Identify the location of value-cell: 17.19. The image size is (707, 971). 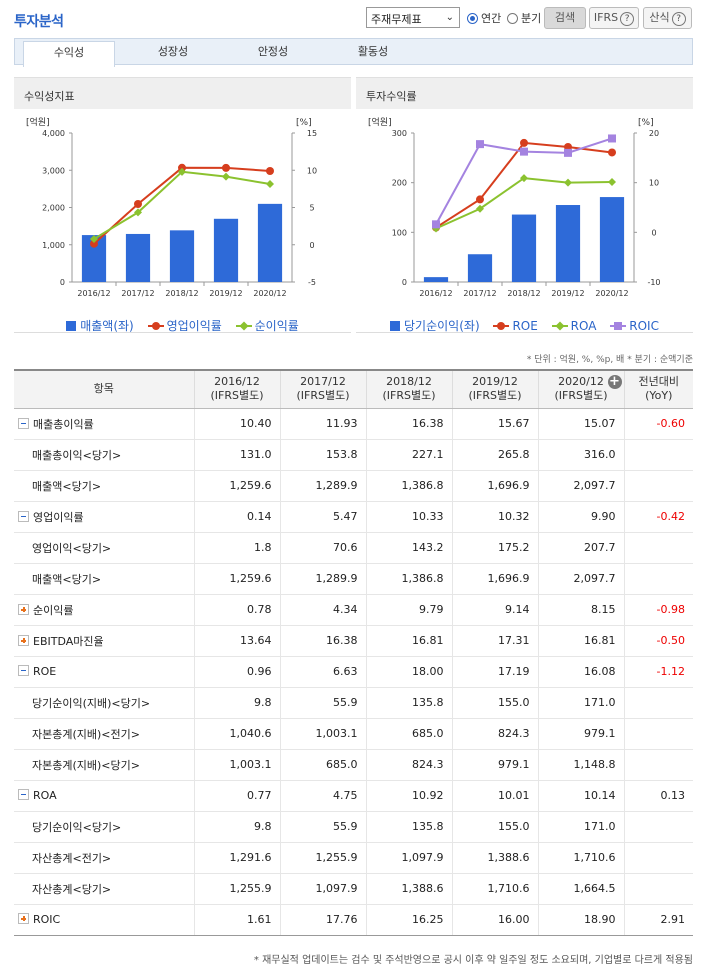
(494, 672).